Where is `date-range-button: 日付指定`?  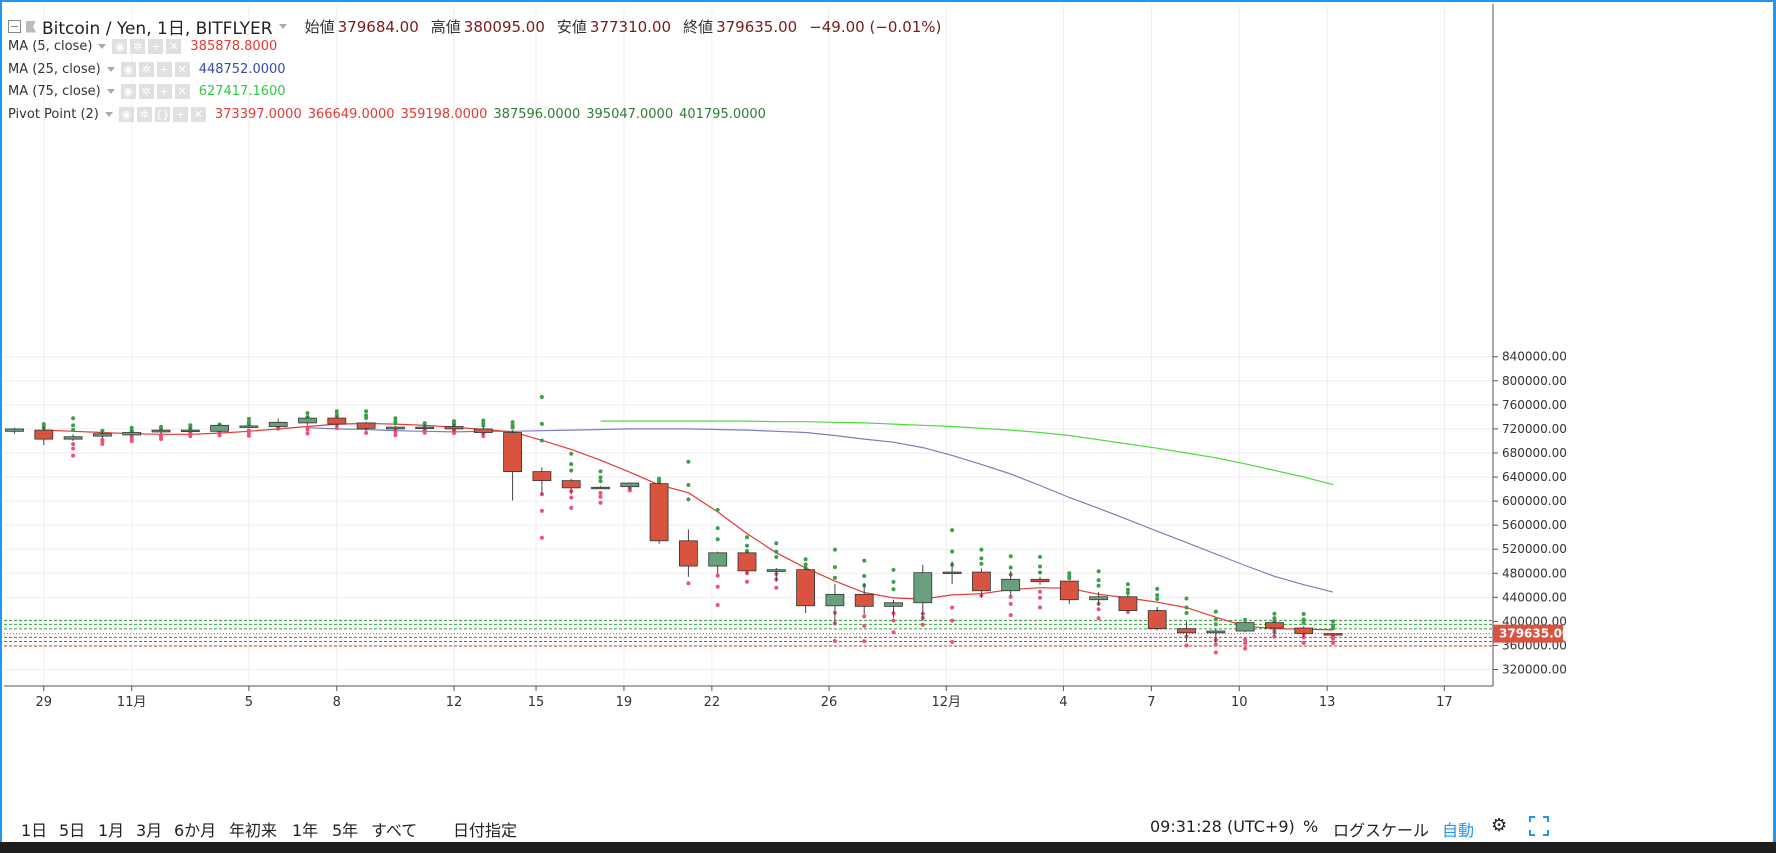
date-range-button: 日付指定 is located at coordinates (485, 830).